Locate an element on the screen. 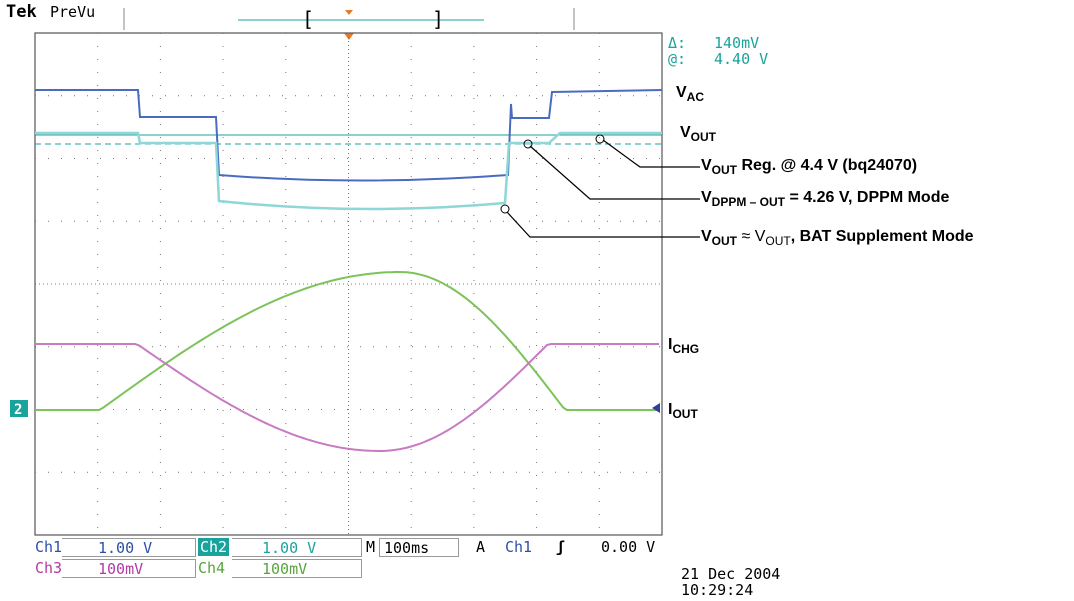  trigger-source: Ch1 is located at coordinates (519, 547).